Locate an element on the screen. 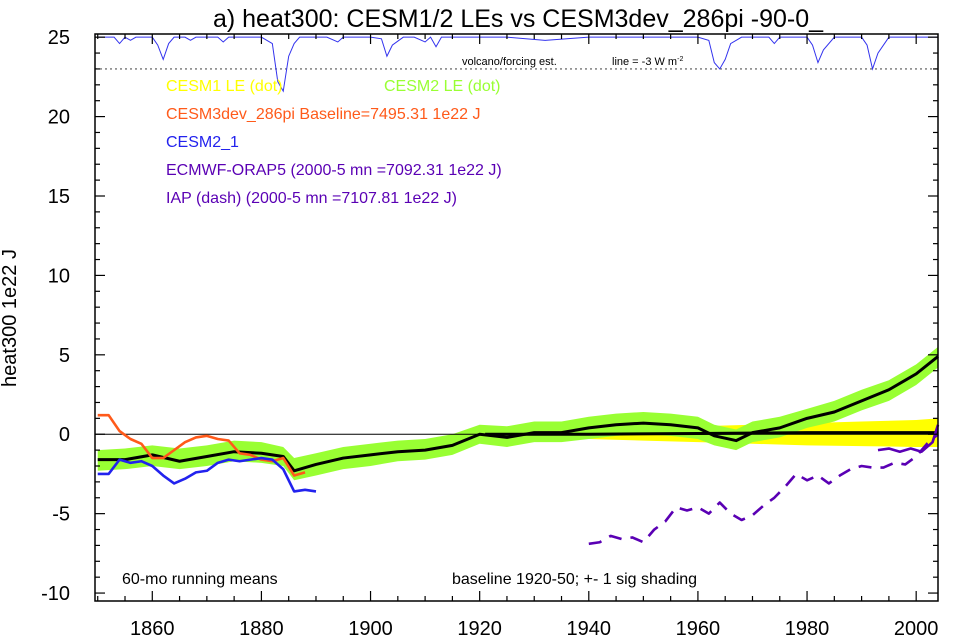 The width and height of the screenshot is (957, 641). line-scale-annotation: line = -3 W m-2 is located at coordinates (647, 62).